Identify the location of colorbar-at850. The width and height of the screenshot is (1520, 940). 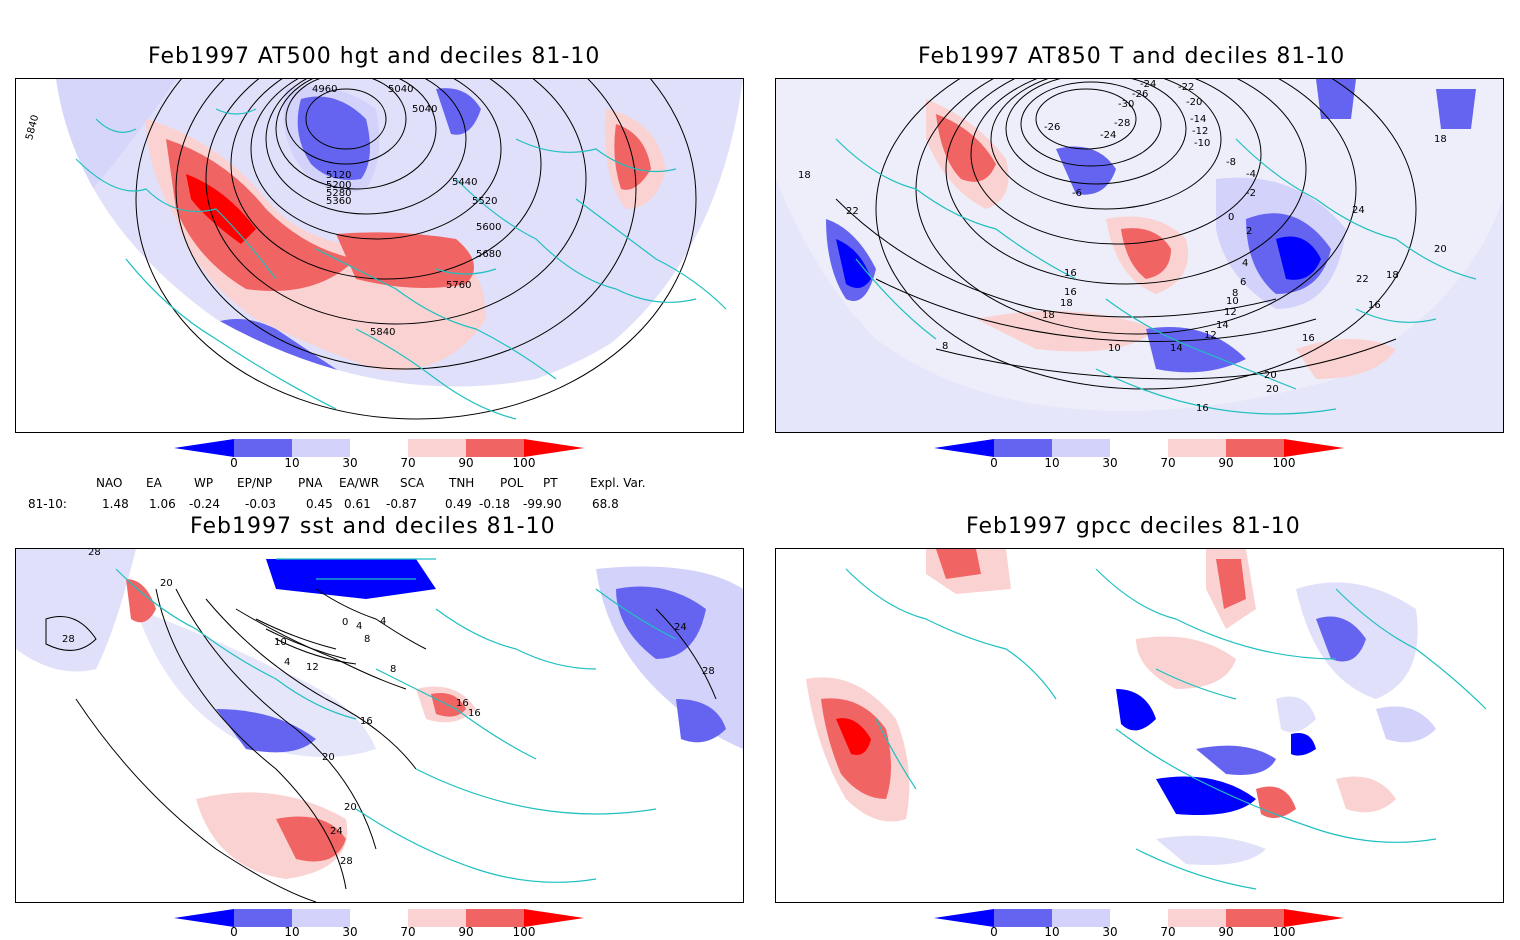
(1140, 448).